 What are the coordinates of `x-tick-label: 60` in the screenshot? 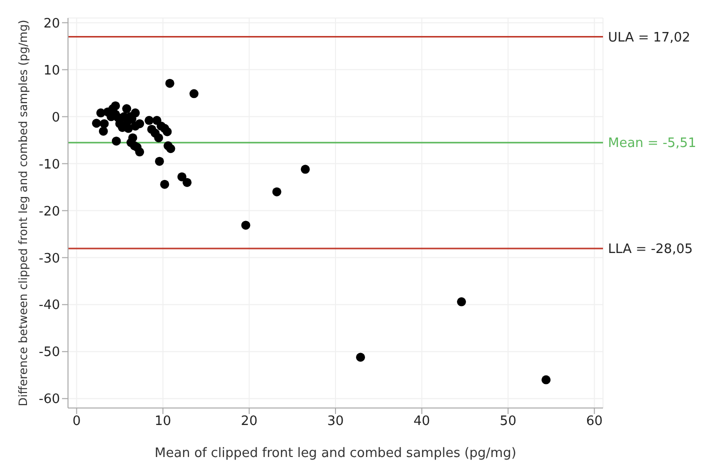 It's located at (594, 422).